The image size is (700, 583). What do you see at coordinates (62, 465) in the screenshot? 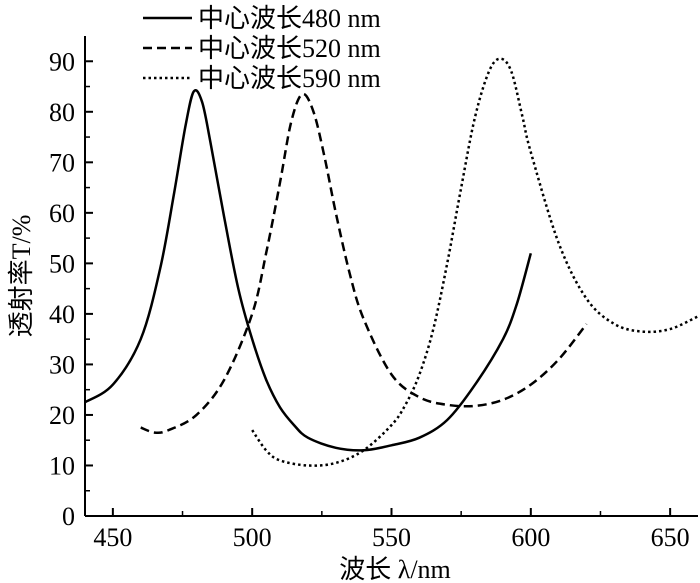
I see `y-tick-label: 10` at bounding box center [62, 465].